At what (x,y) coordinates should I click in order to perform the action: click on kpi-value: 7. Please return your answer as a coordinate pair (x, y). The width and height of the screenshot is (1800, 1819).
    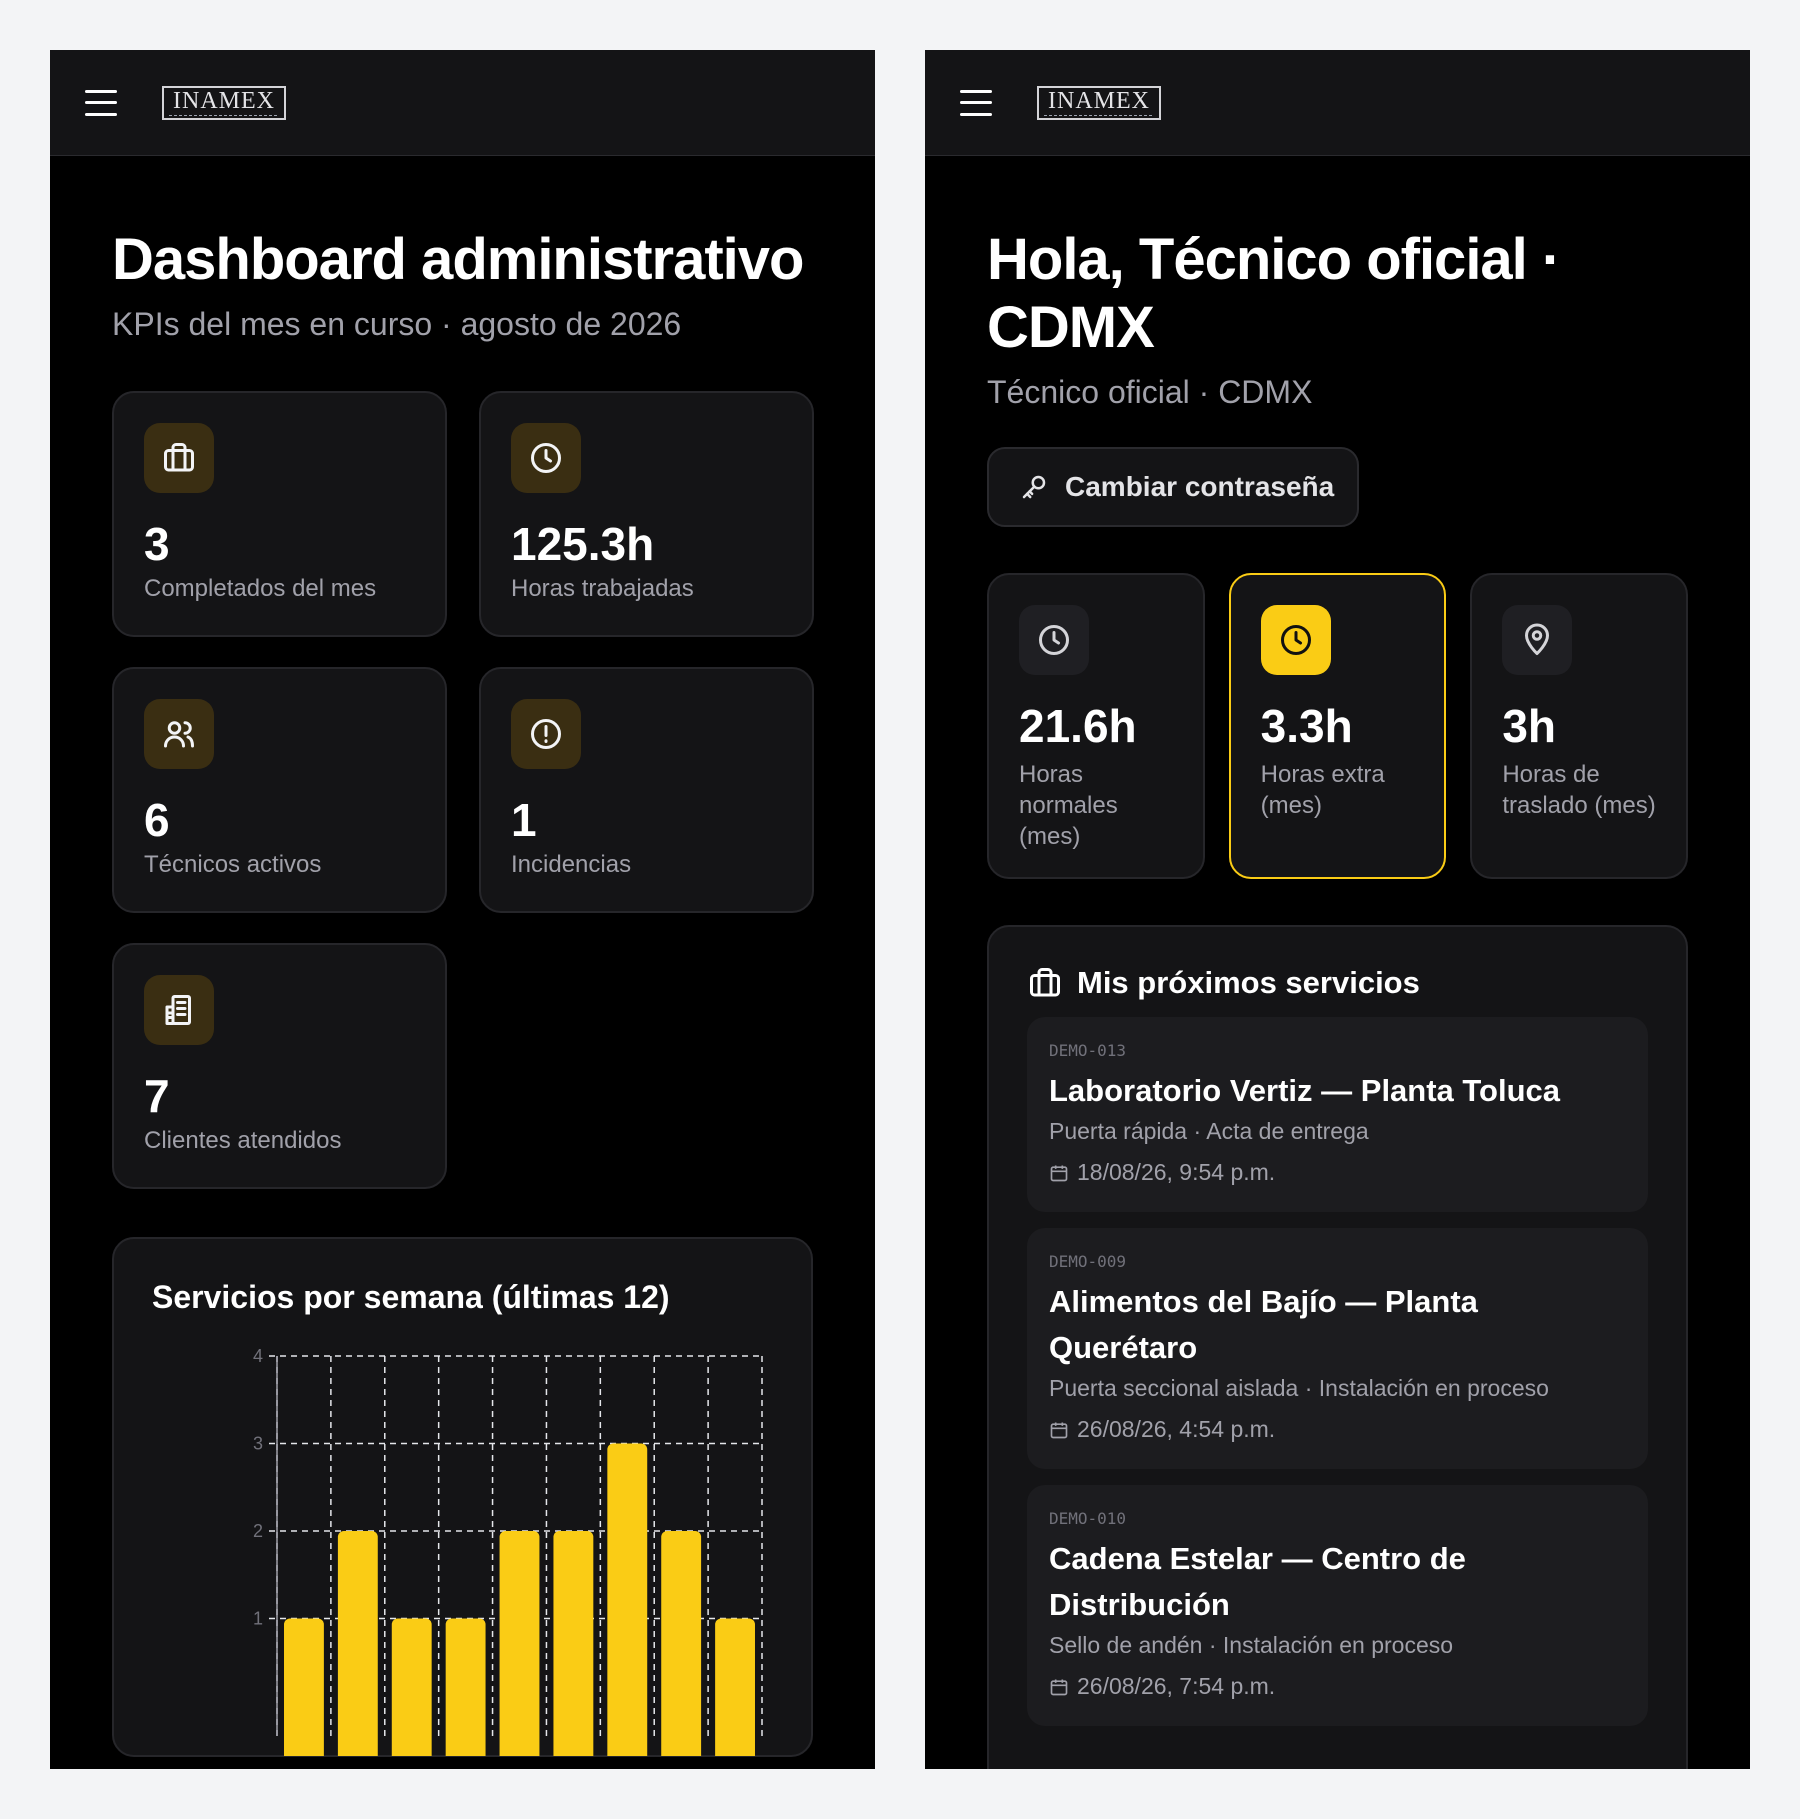
    Looking at the image, I should click on (157, 1096).